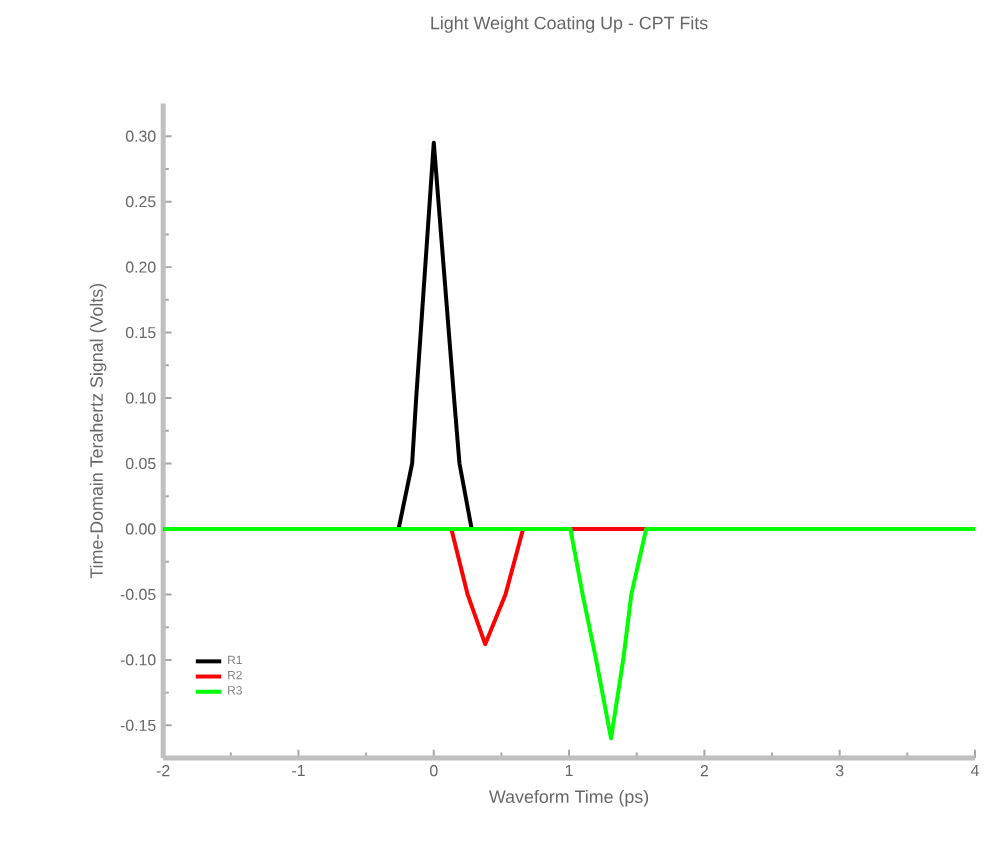 This screenshot has height=854, width=986. Describe the element at coordinates (569, 798) in the screenshot. I see `x-axis-title: Waveform Time (ps)` at that location.